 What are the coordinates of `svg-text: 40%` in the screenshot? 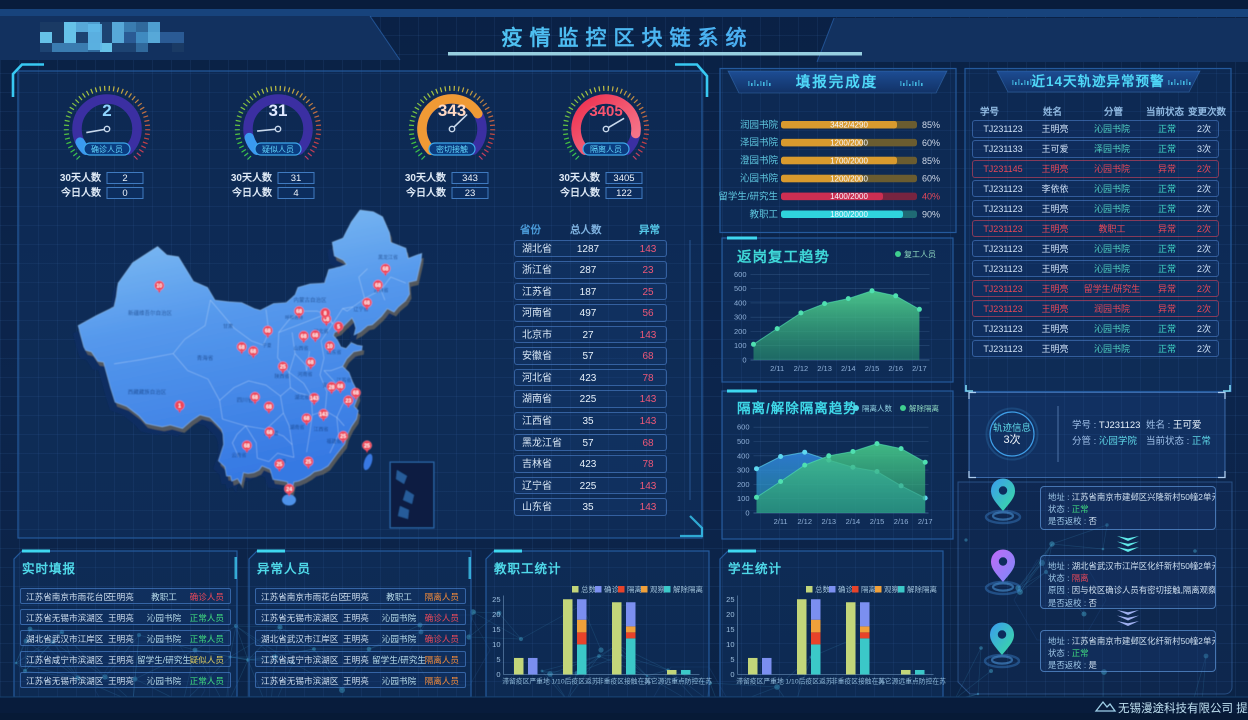 It's located at (931, 197).